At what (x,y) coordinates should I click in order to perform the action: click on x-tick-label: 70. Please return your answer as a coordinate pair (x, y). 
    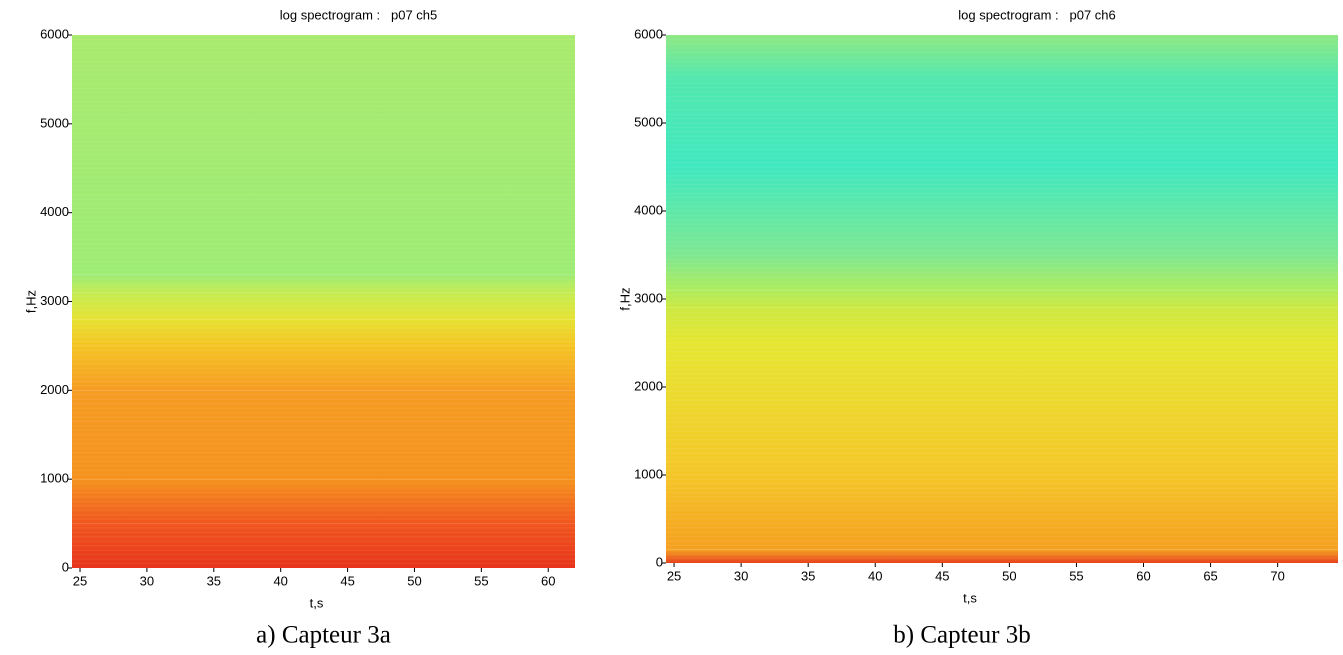
    Looking at the image, I should click on (1277, 575).